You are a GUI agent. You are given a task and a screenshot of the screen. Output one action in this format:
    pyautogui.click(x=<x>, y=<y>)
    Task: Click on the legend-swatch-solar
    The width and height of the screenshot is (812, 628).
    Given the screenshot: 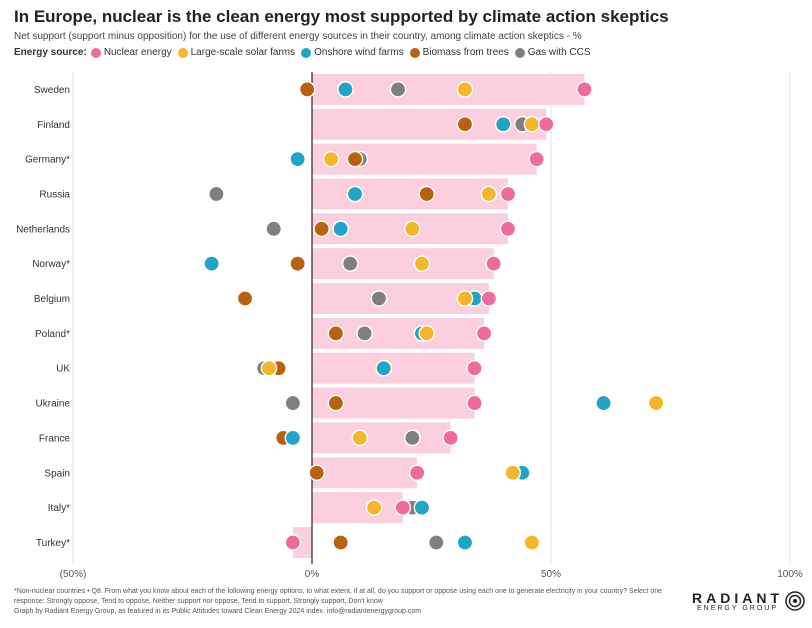 What is the action you would take?
    pyautogui.click(x=182, y=52)
    